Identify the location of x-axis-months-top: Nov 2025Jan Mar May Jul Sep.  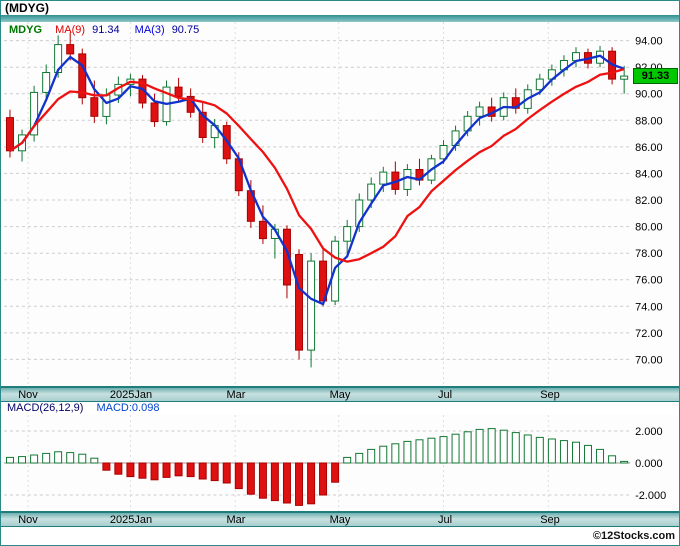
(340, 394).